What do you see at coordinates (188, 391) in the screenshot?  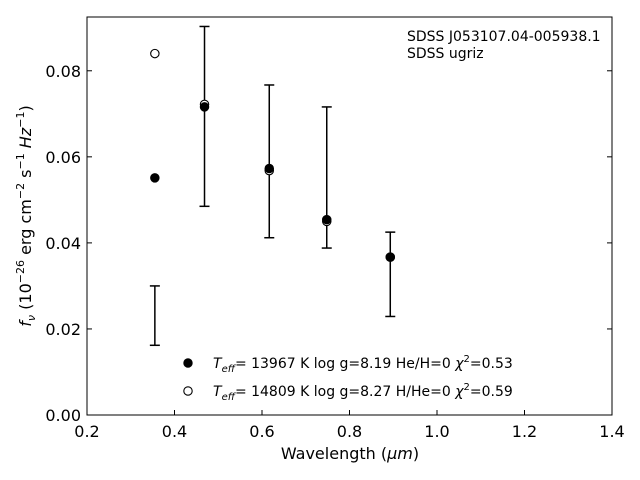 I see `legend-marker-open` at bounding box center [188, 391].